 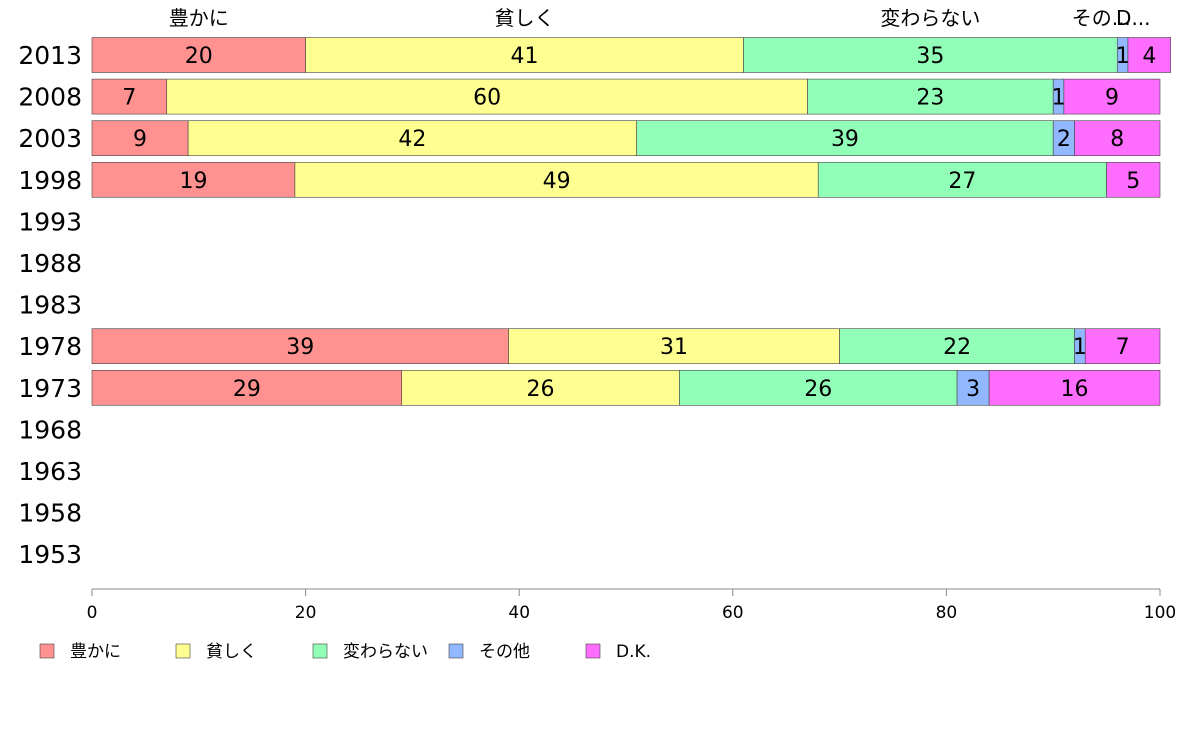 What do you see at coordinates (930, 18) in the screenshot?
I see `top-label-2: 変わらない` at bounding box center [930, 18].